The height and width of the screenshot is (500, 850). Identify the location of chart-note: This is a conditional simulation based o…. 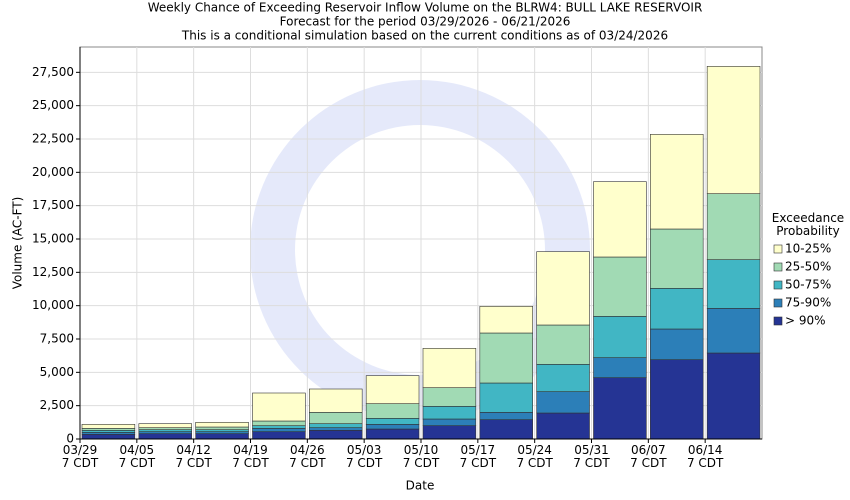
(424, 36).